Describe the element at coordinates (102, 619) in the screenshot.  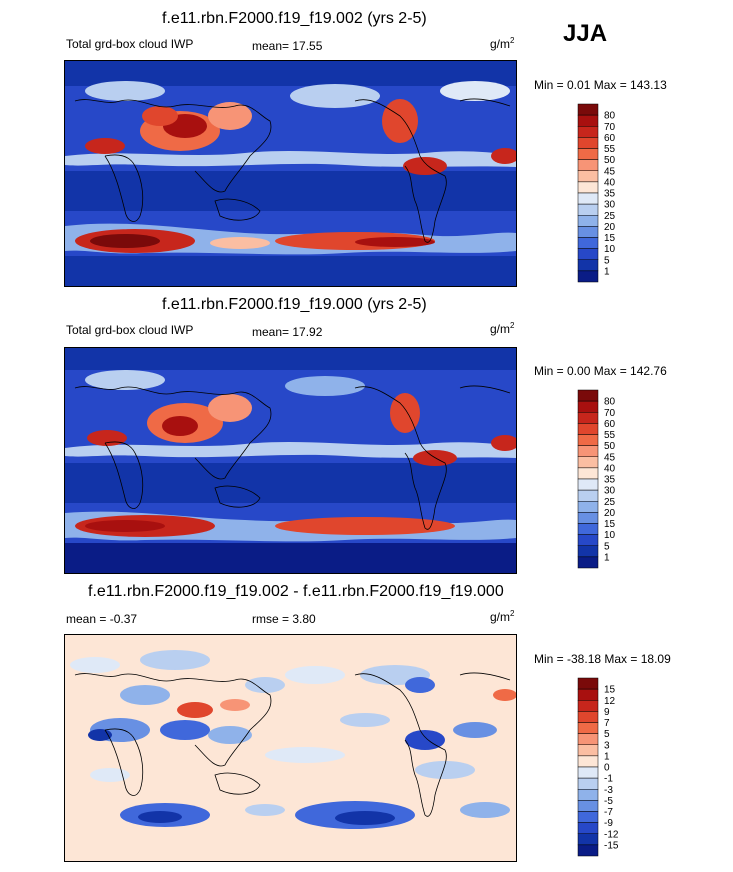
I see `panel-3-mean: mean = -0.37` at that location.